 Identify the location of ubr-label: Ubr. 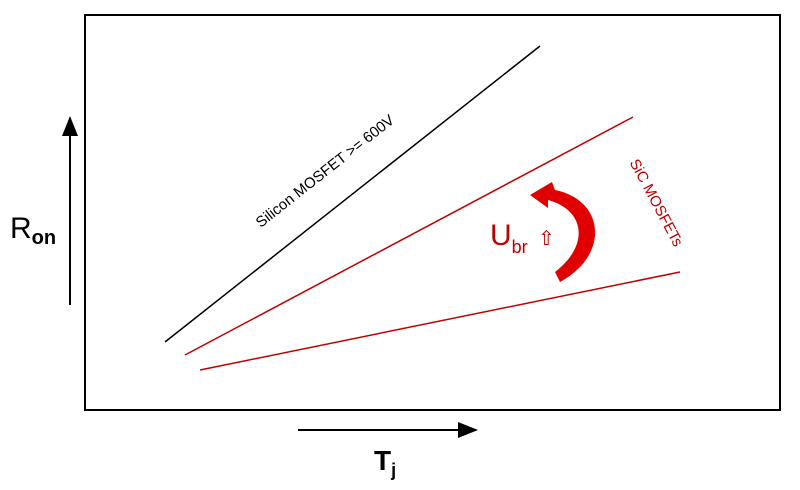
(509, 238).